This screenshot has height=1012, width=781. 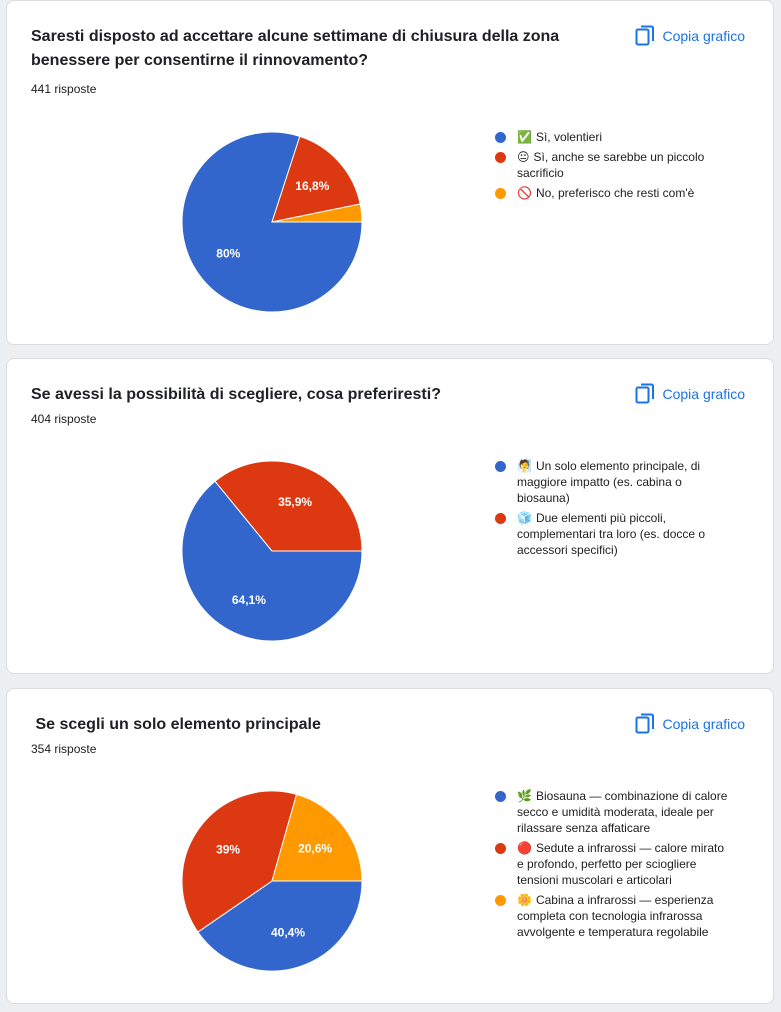 I want to click on pie-chart: 40,4% 39% 20,6%, so click(x=272, y=881).